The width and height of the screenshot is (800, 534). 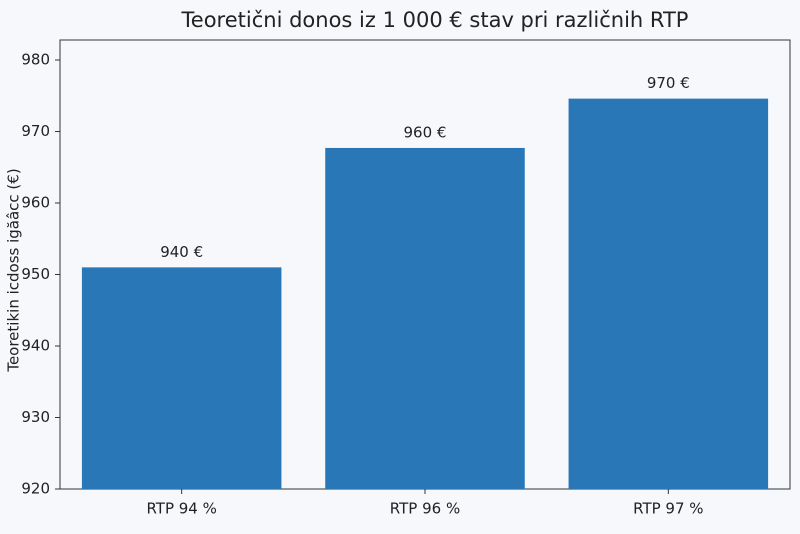 I want to click on x-tick-label: RTP 94 %, so click(x=181, y=509).